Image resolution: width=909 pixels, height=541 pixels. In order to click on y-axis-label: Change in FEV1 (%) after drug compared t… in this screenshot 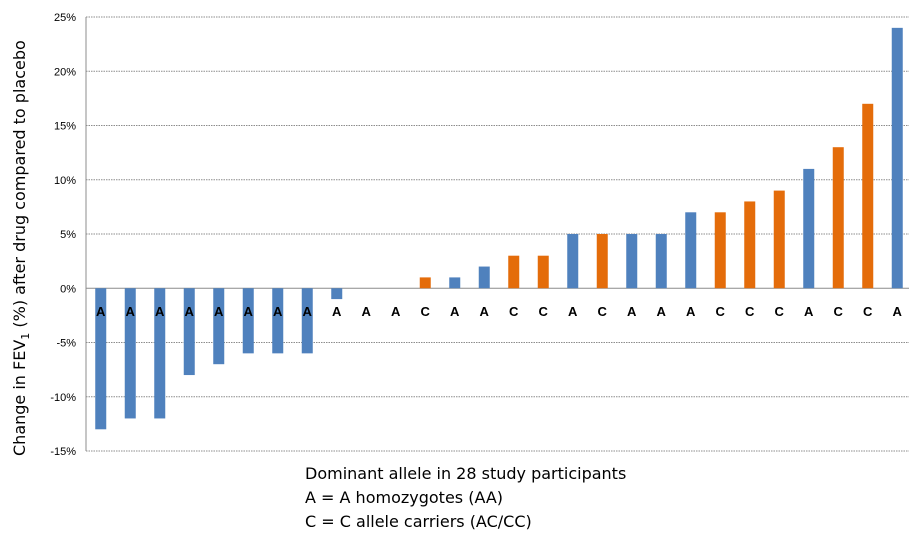, I will do `click(21, 248)`.